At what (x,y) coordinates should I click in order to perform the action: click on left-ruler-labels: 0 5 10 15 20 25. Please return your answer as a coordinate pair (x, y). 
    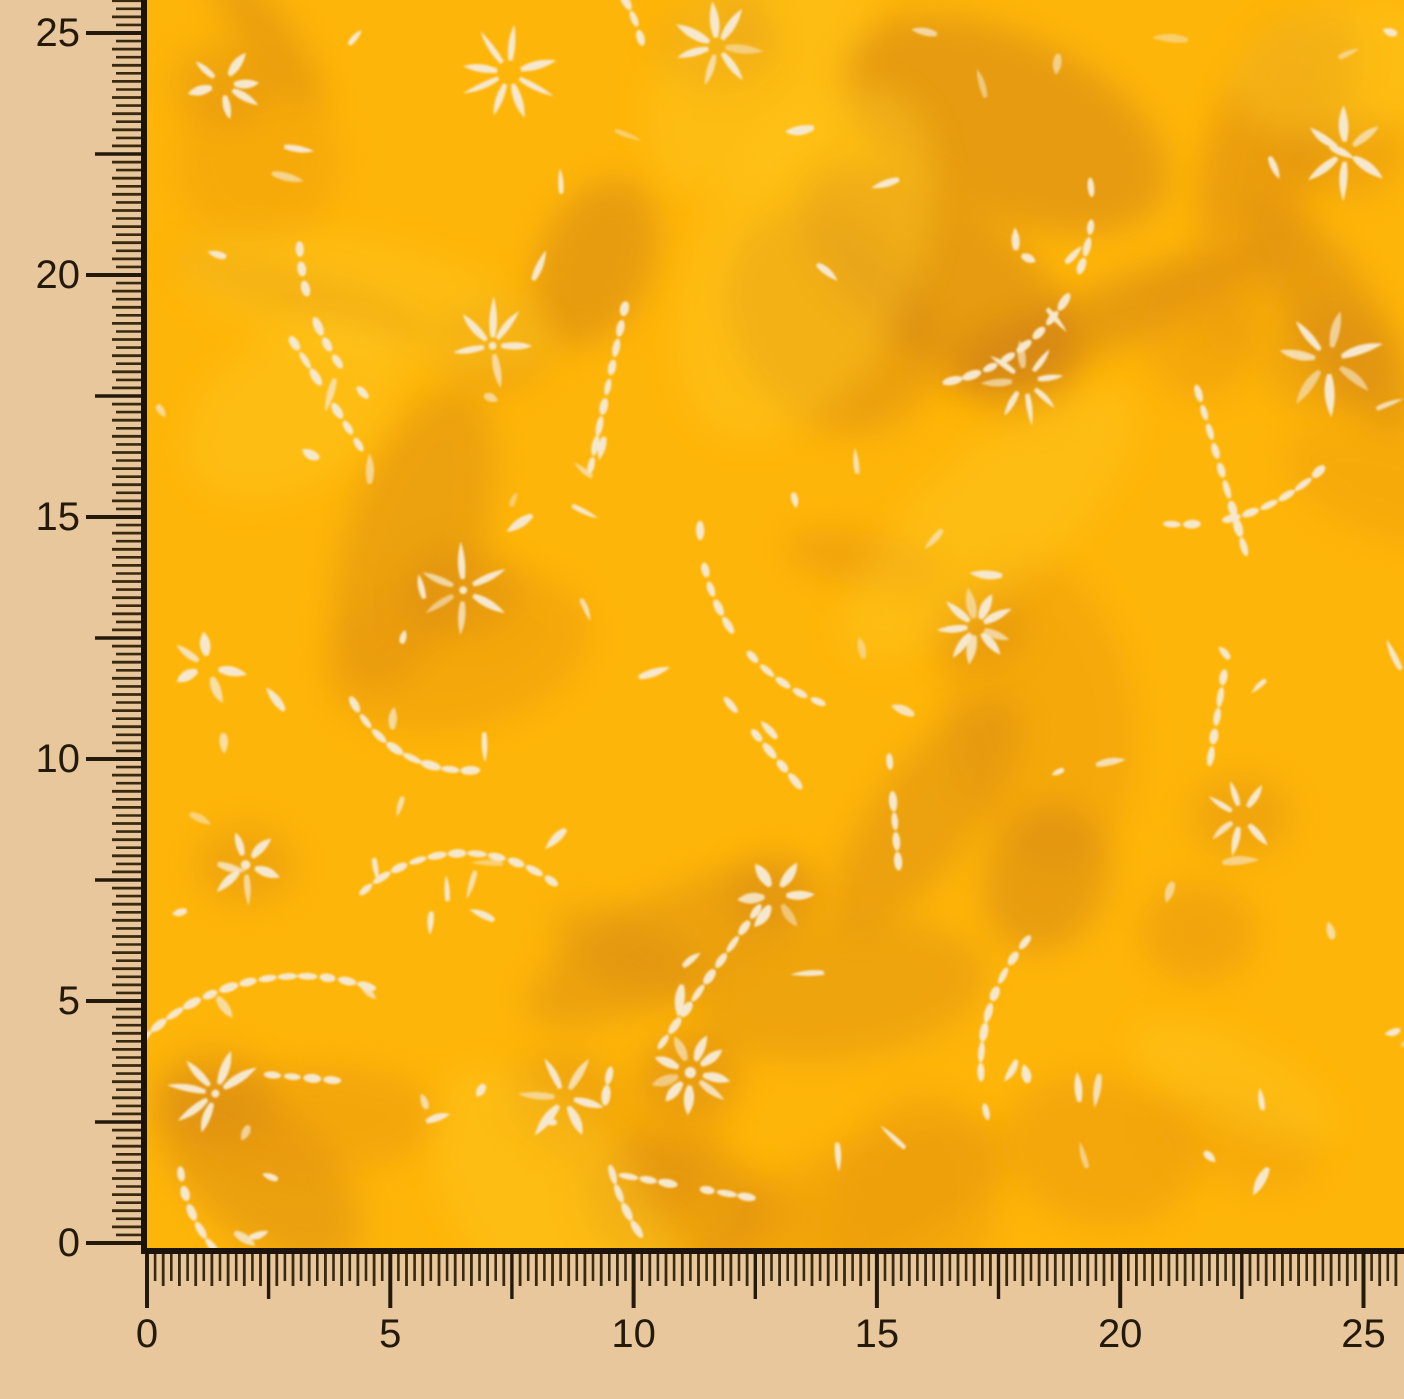
    Looking at the image, I should click on (58, 638).